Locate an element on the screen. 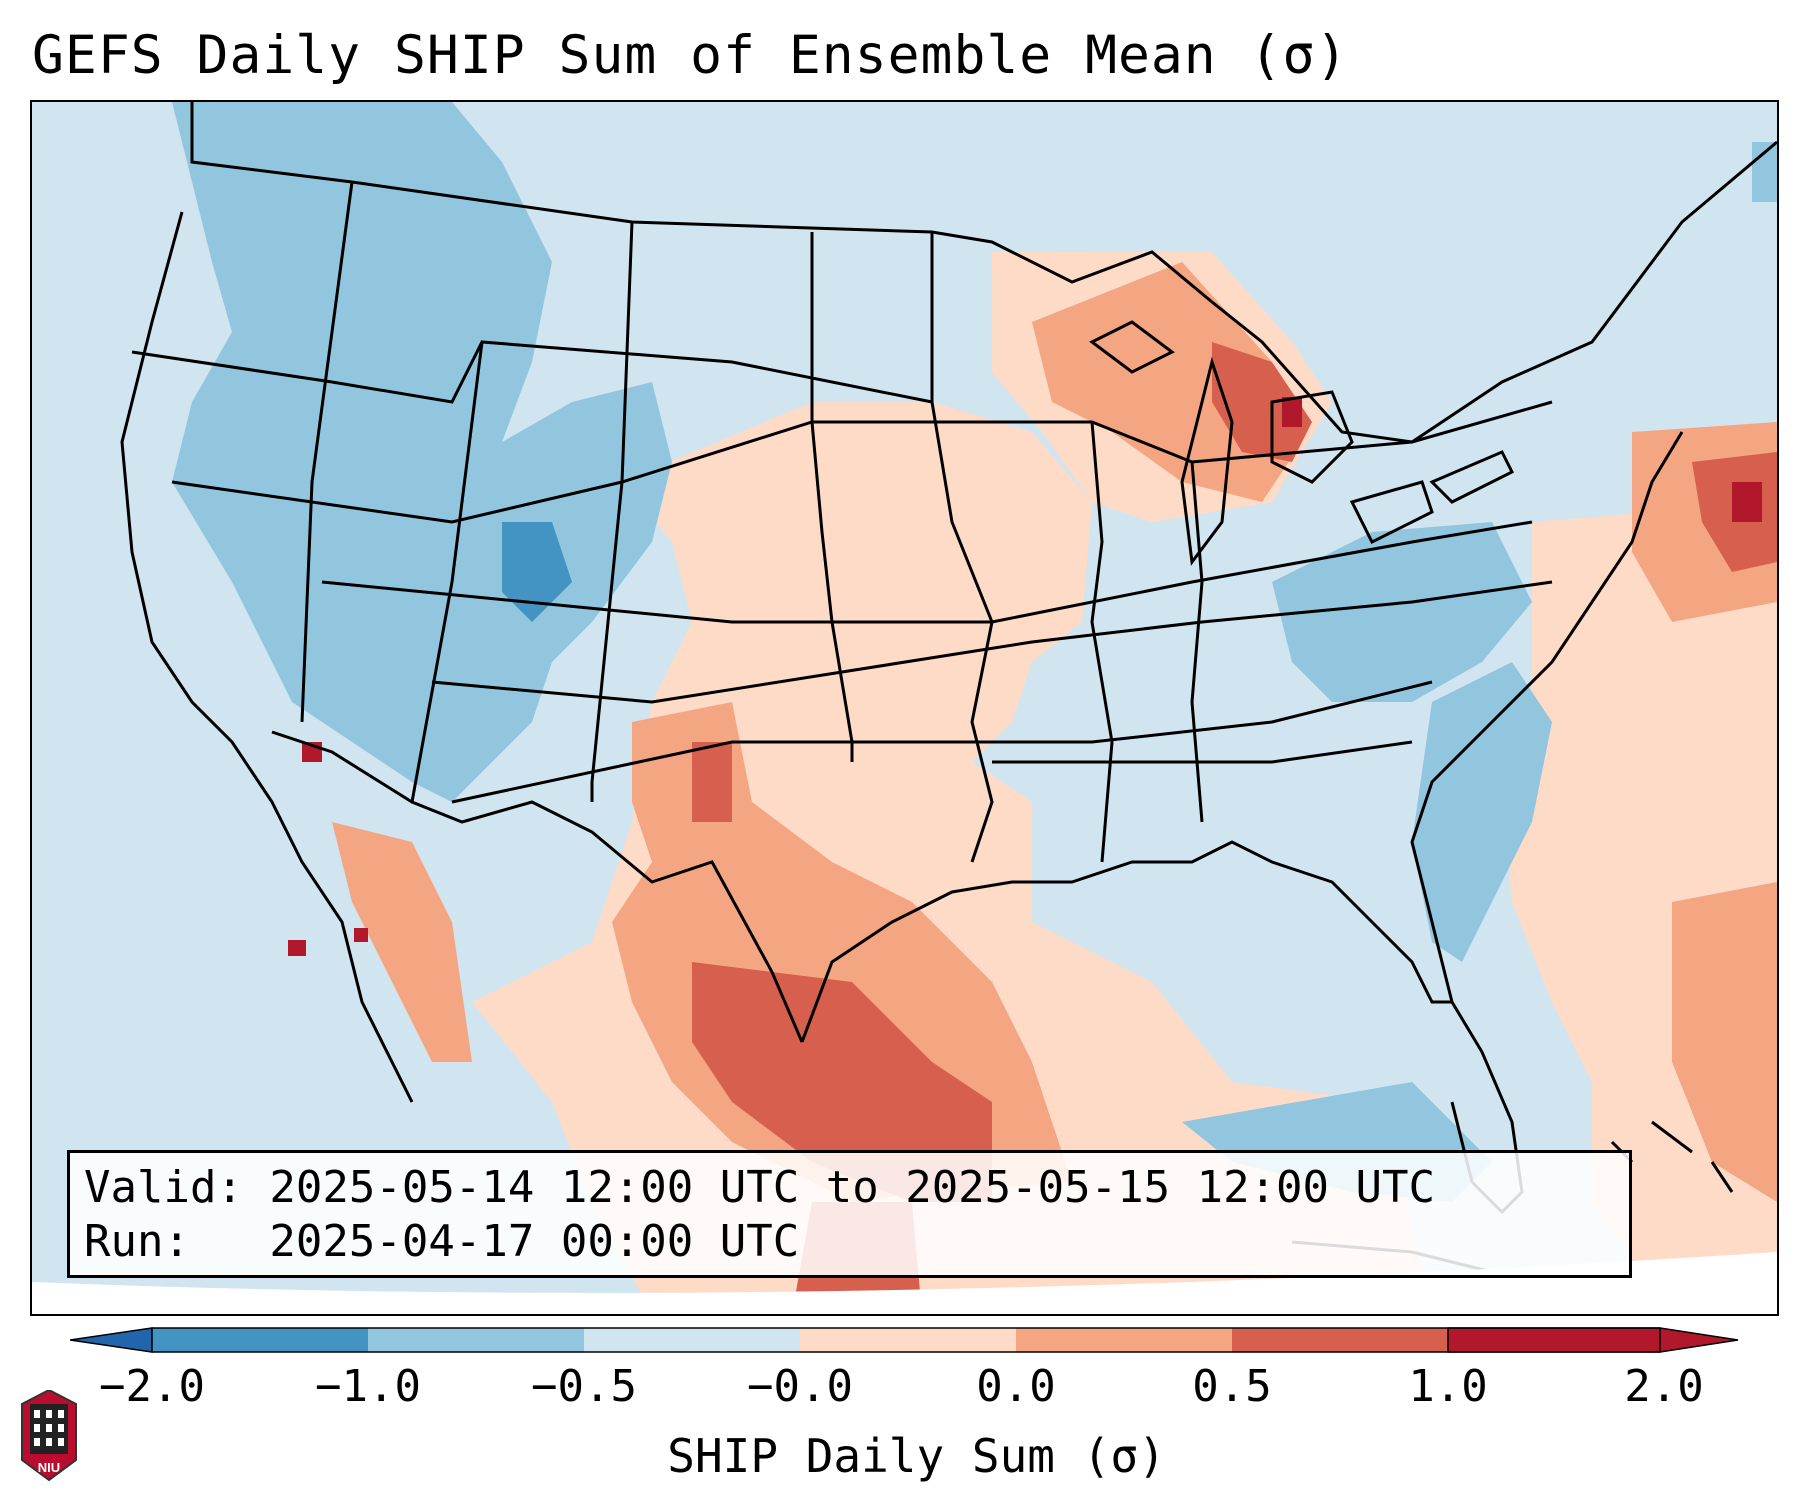 This screenshot has height=1506, width=1803. map-title: GEFS Daily SHIP Sum of Ensemble Mean (σ) is located at coordinates (690, 55).